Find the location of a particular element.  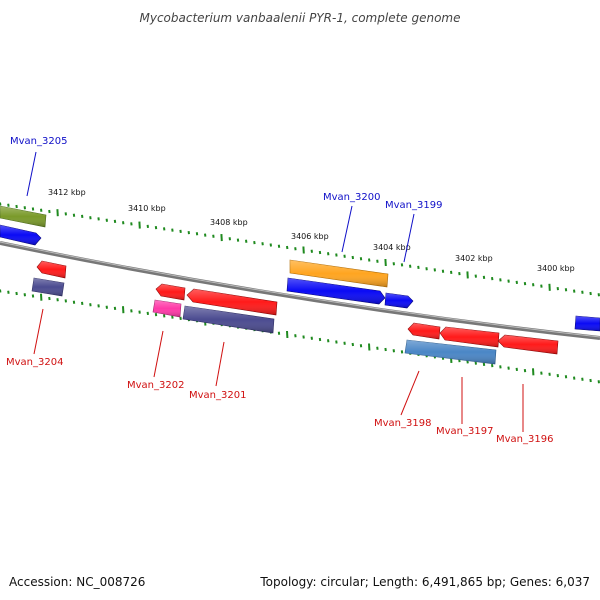

kbp-label-3406: 3406 kbp is located at coordinates (310, 236).